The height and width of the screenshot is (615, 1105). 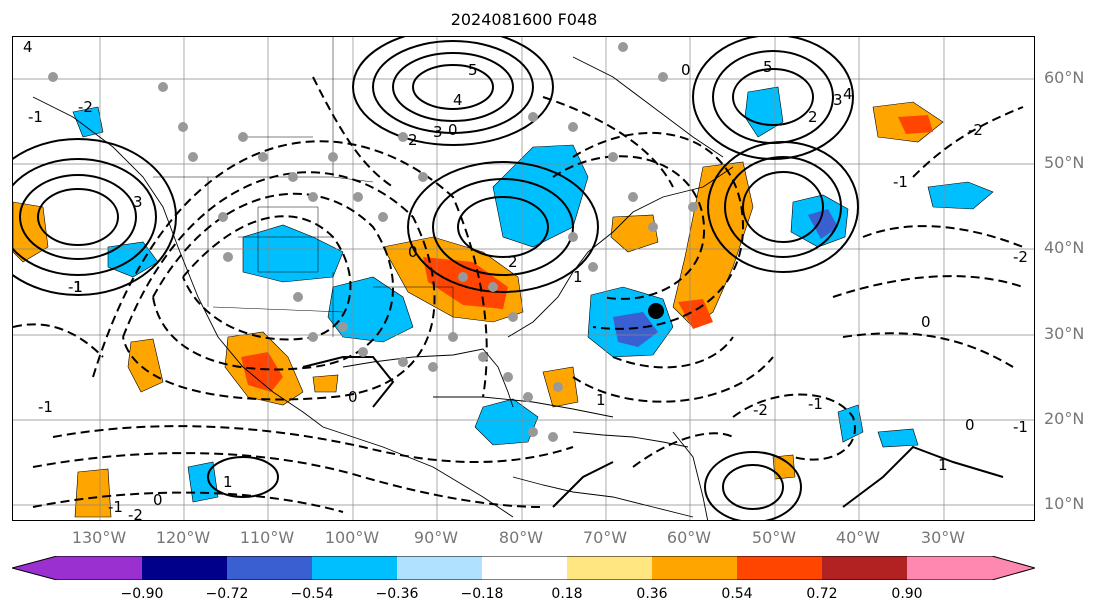 I want to click on lon-label-130w: 130°W, so click(x=99, y=537).